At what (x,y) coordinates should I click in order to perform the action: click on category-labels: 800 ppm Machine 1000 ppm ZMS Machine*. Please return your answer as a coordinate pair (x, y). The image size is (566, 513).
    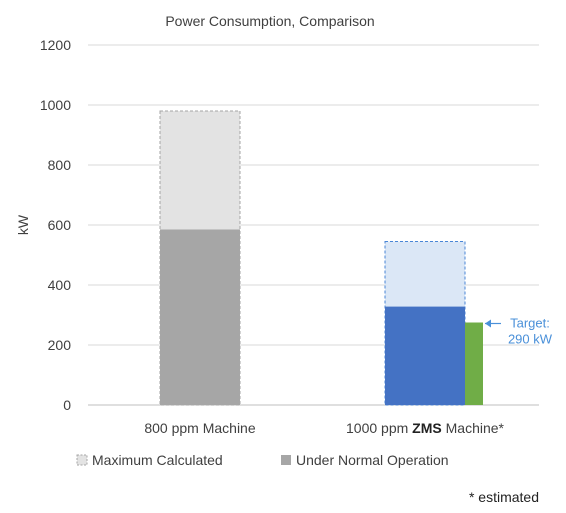
    Looking at the image, I should click on (324, 428).